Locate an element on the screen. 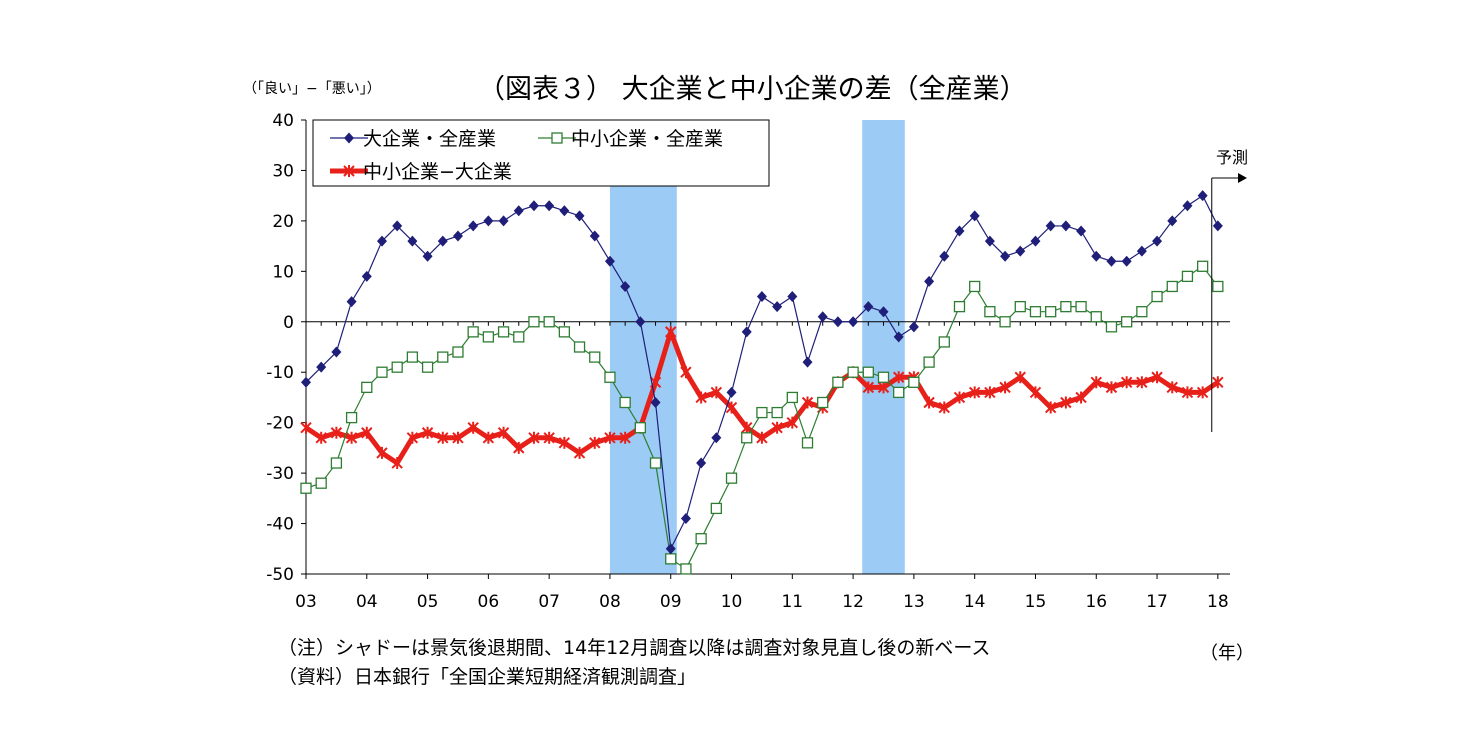 This screenshot has width=1478, height=745. y-tick-label: -40 is located at coordinates (280, 525).